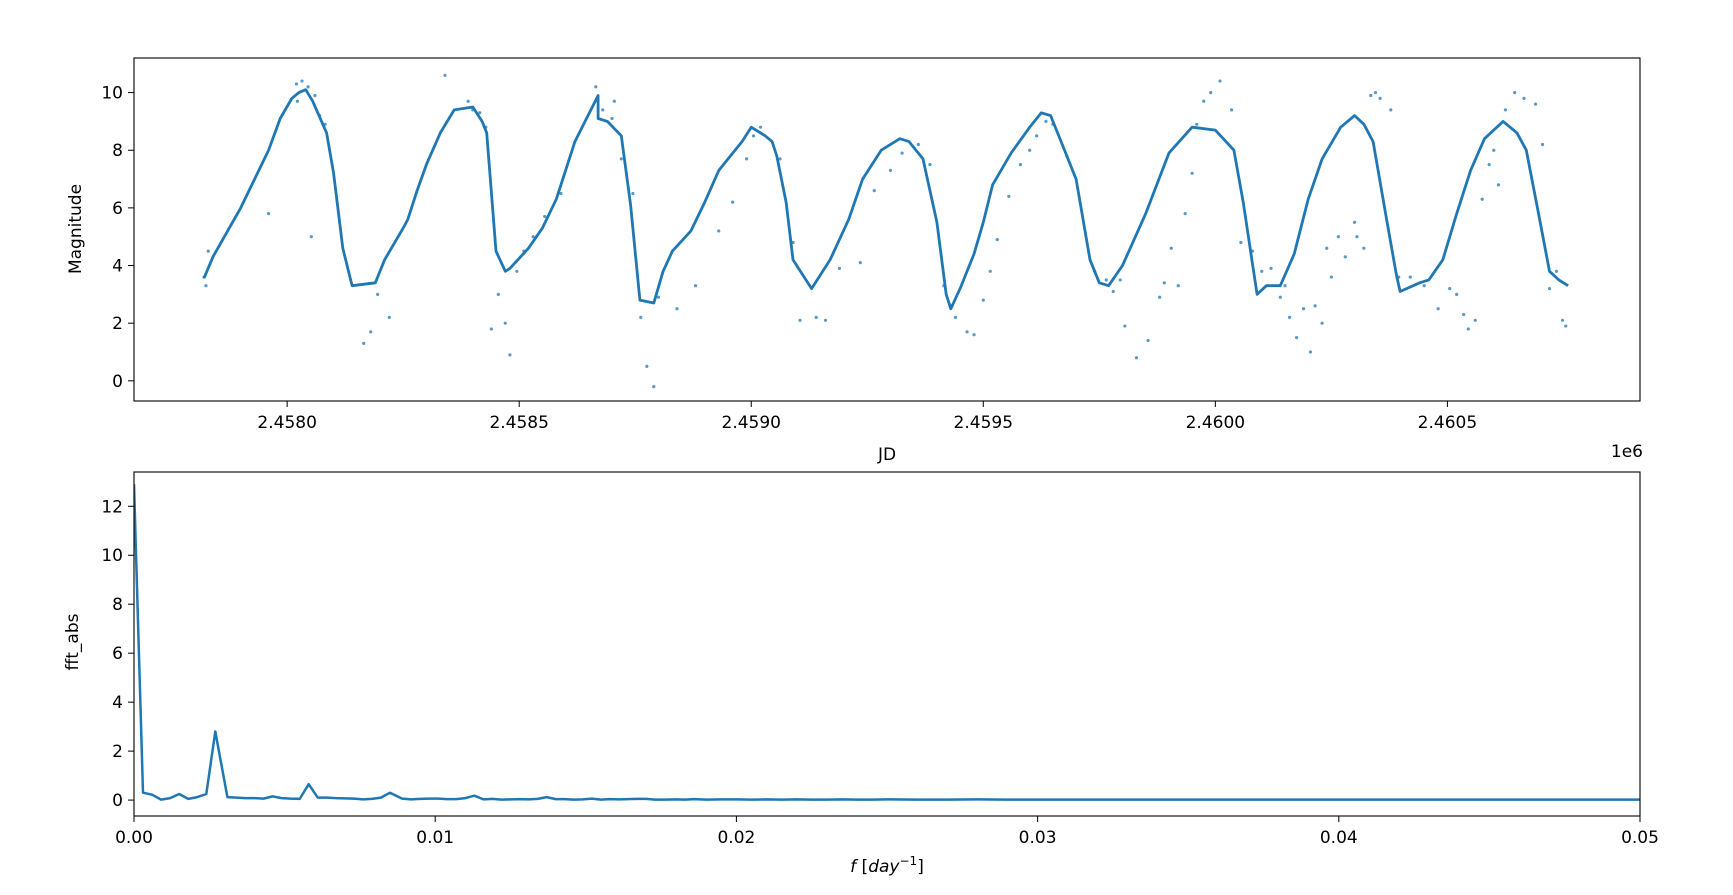 This screenshot has height=895, width=1733. Describe the element at coordinates (112, 556) in the screenshot. I see `bottom-ytick-label: 10` at that location.